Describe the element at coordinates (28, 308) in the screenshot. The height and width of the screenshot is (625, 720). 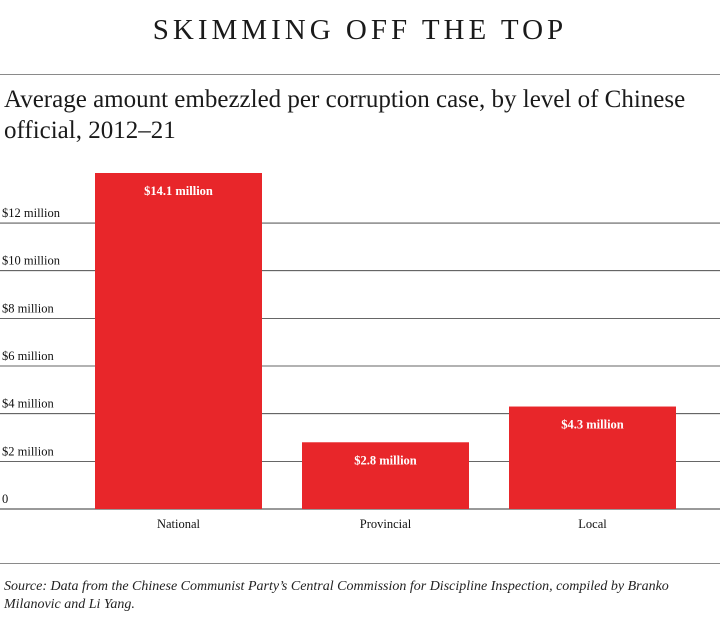
I see `y-tick-label: $8 million` at that location.